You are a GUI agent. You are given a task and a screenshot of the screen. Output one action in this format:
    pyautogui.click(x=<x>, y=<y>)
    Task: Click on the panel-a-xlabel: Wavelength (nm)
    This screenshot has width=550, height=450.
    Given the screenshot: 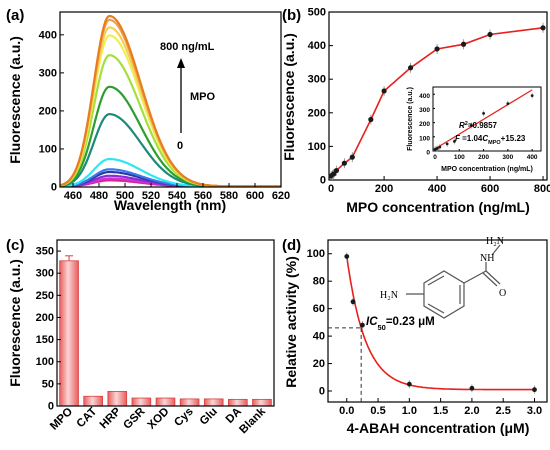 What is the action you would take?
    pyautogui.click(x=170, y=205)
    